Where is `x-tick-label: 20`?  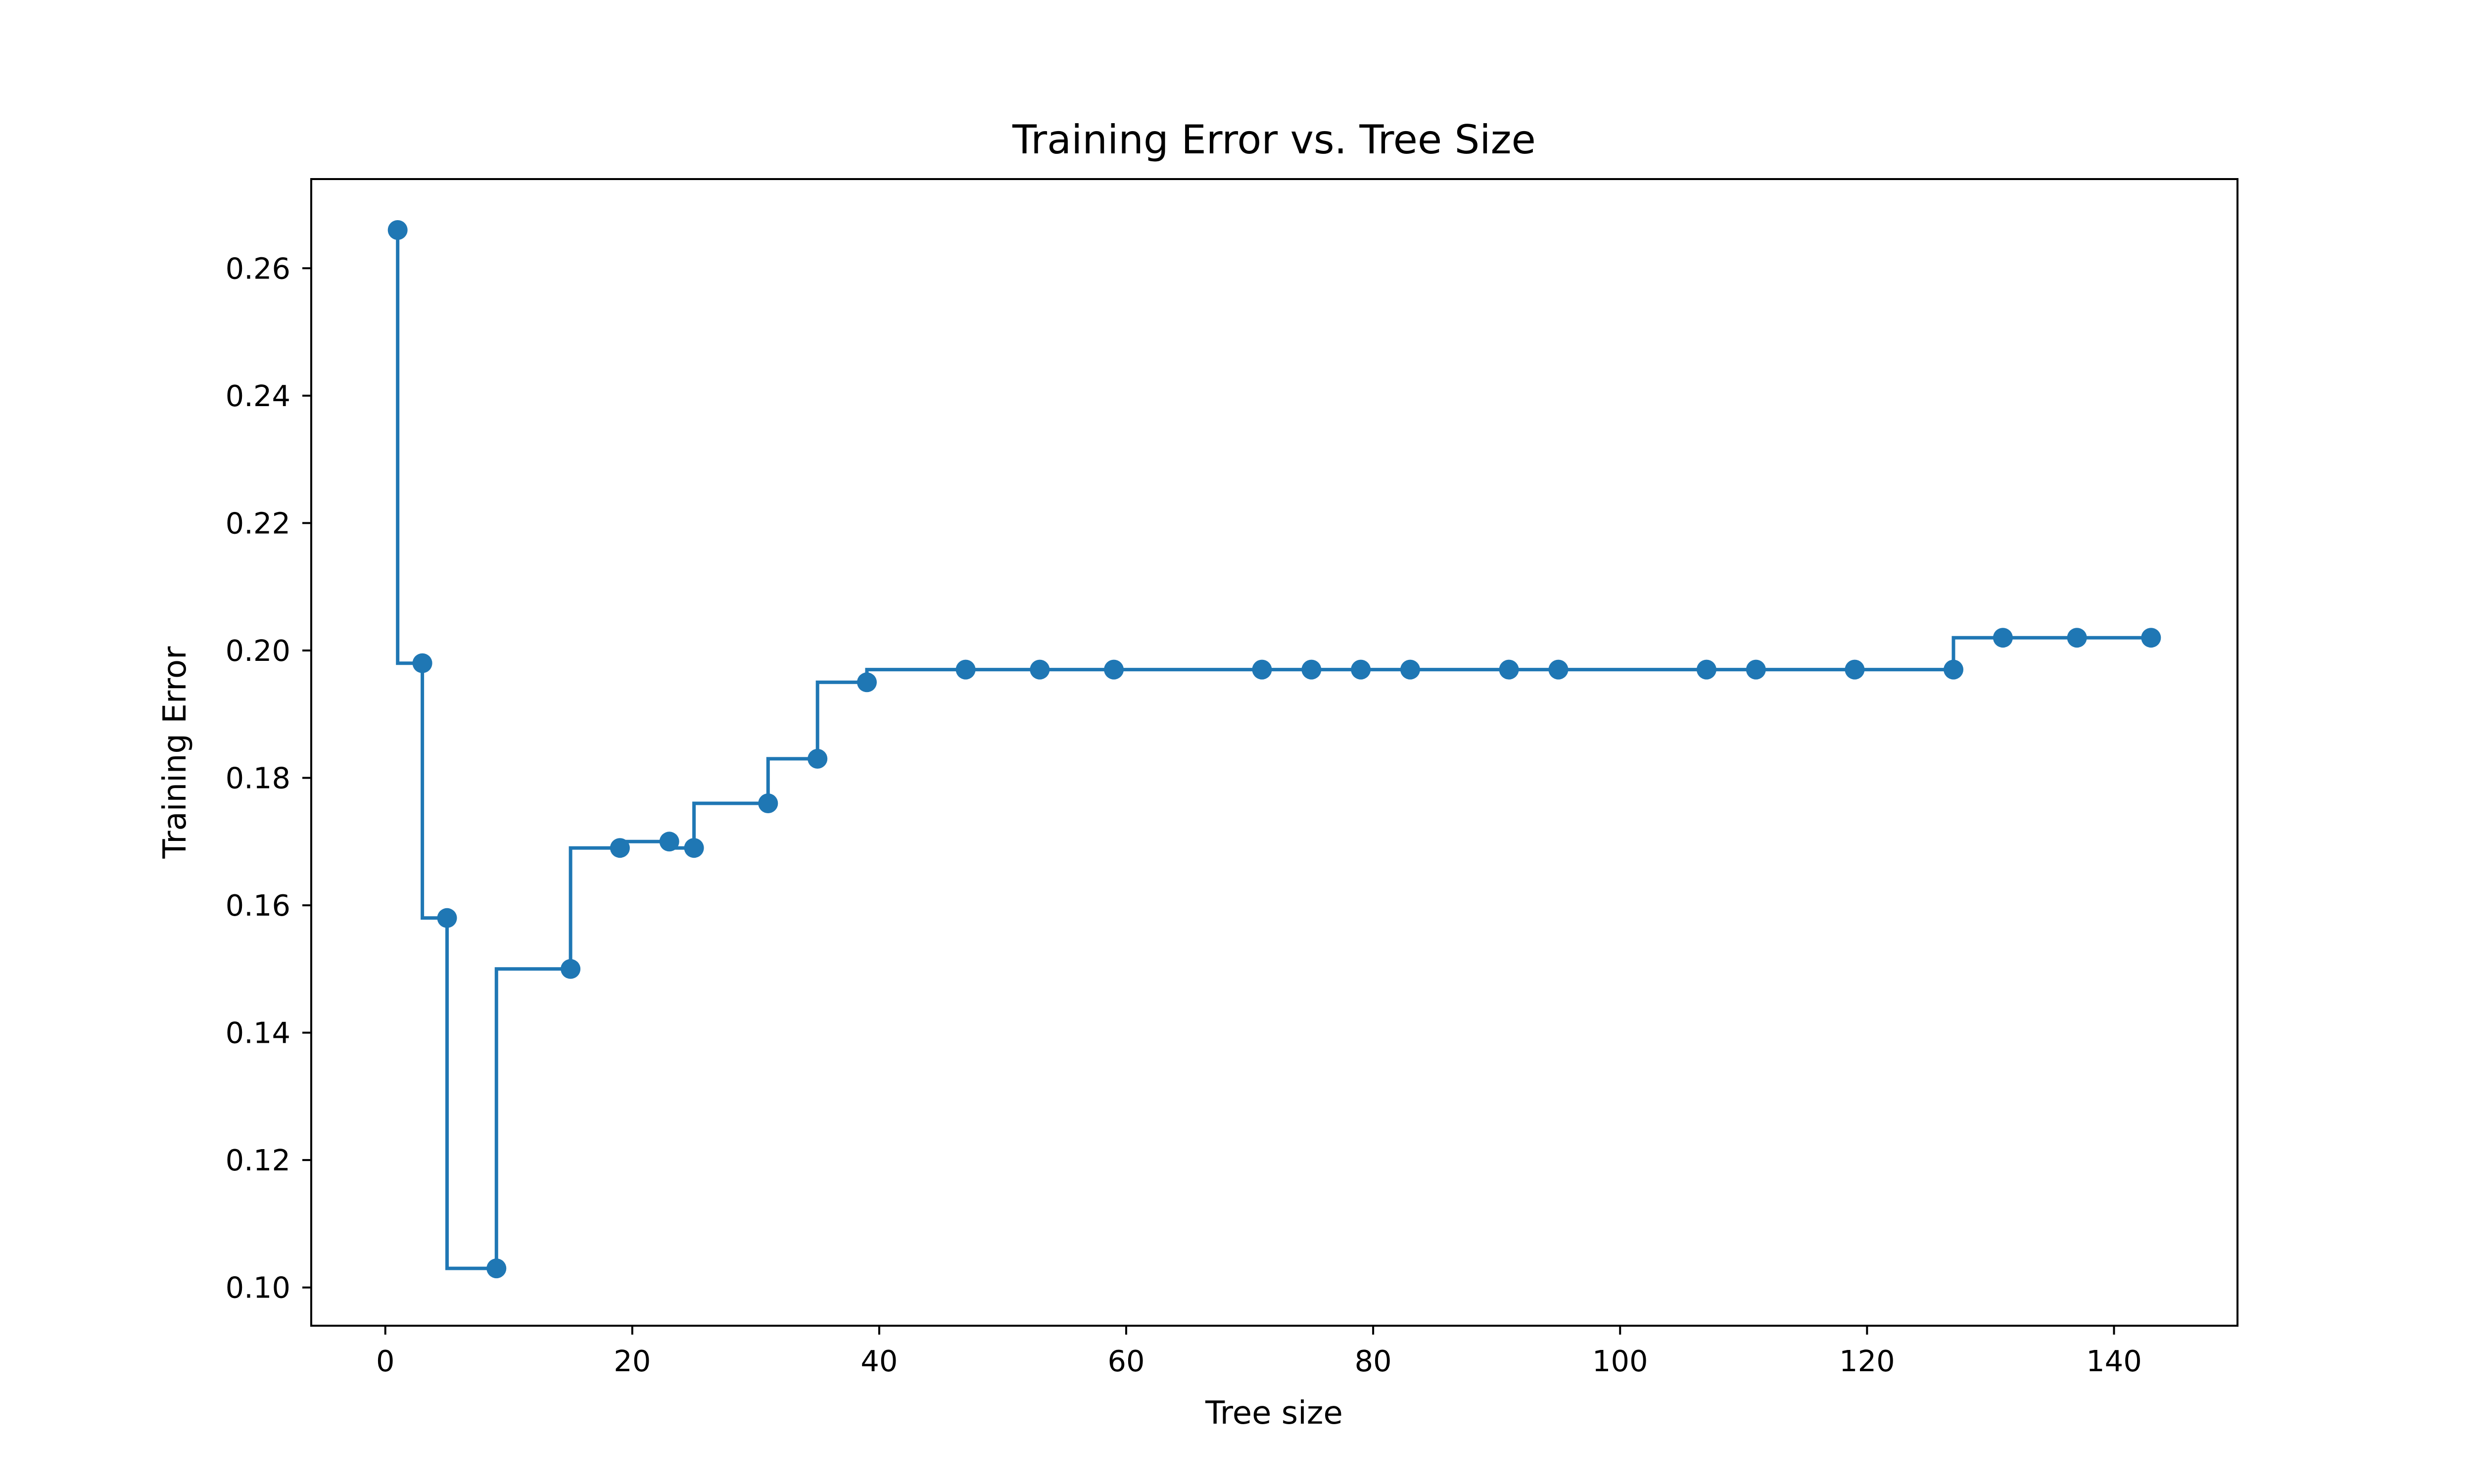
x-tick-label: 20 is located at coordinates (633, 1361).